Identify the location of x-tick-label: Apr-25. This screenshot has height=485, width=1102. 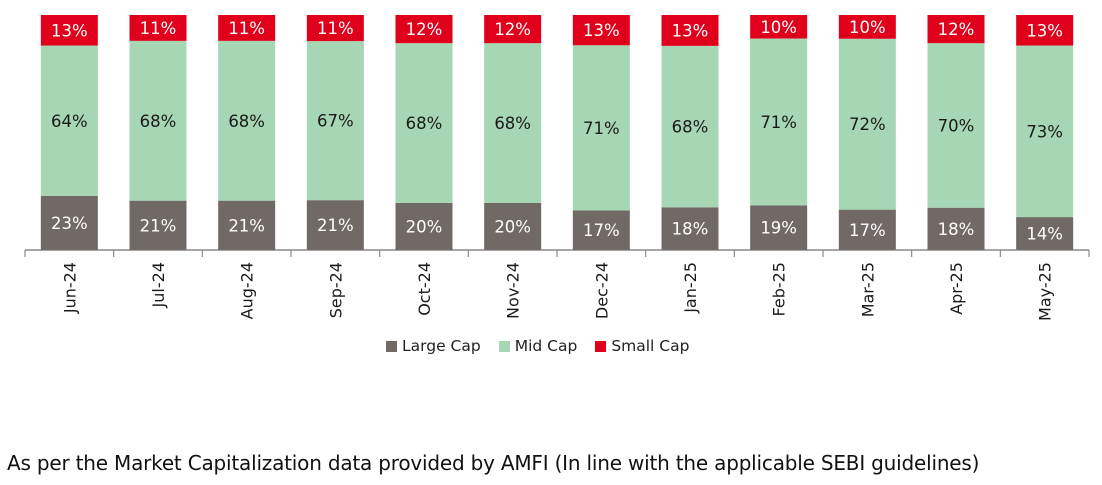
(956, 288).